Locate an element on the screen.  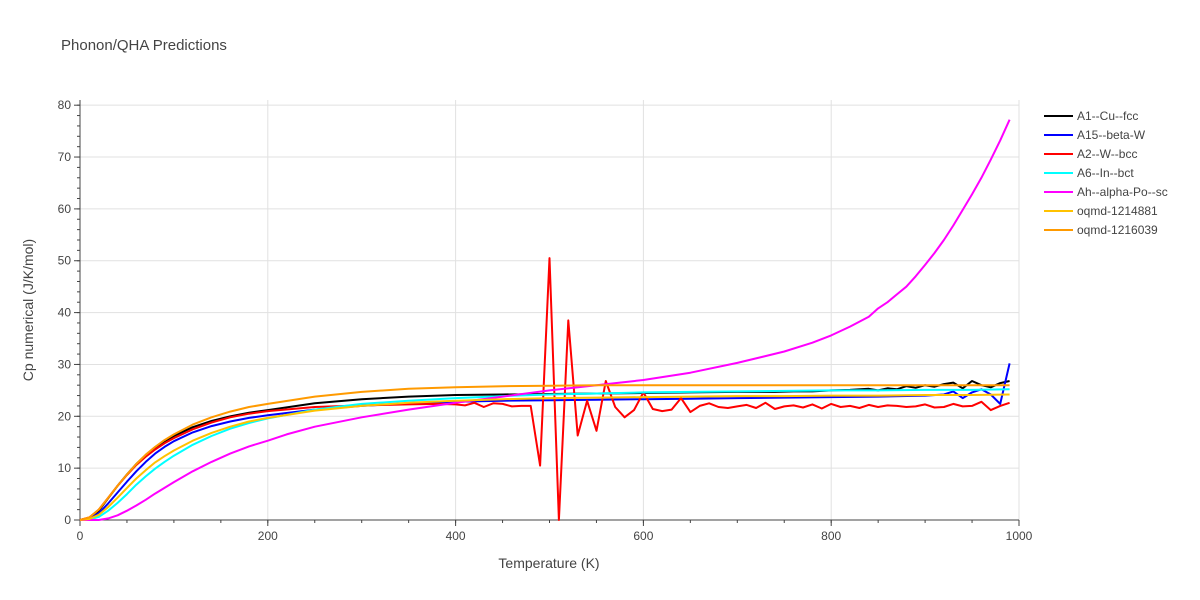
y-tick-label: 60 is located at coordinates (65, 209).